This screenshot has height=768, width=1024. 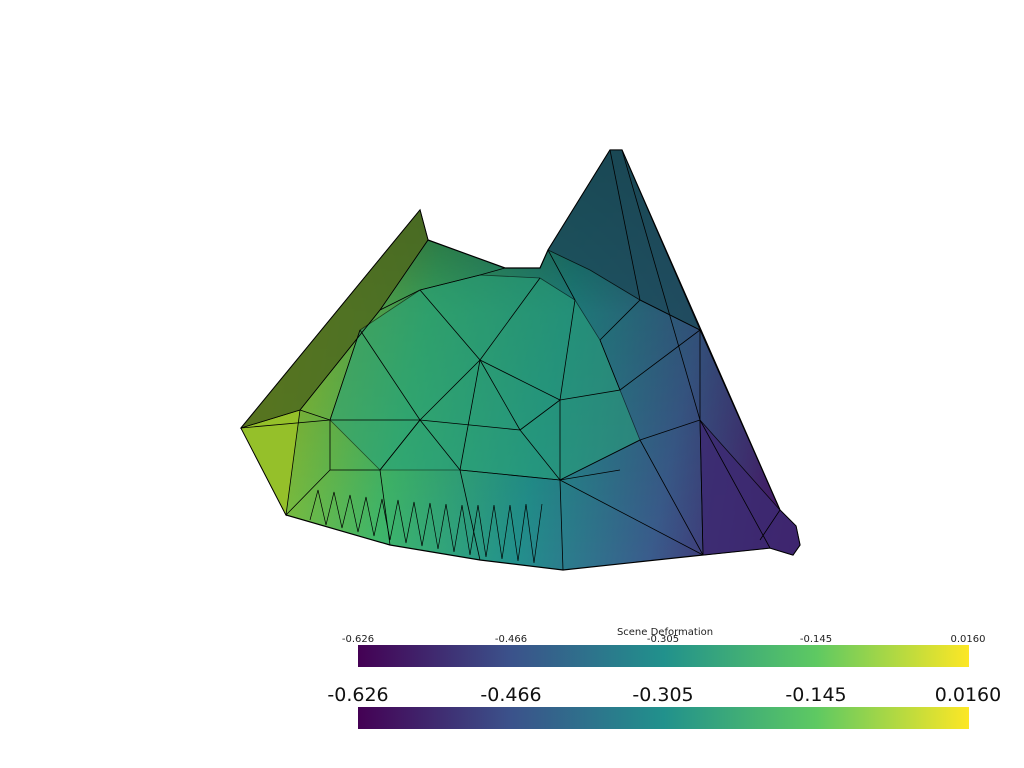 I want to click on small-tick-label: -0.145, so click(x=816, y=639).